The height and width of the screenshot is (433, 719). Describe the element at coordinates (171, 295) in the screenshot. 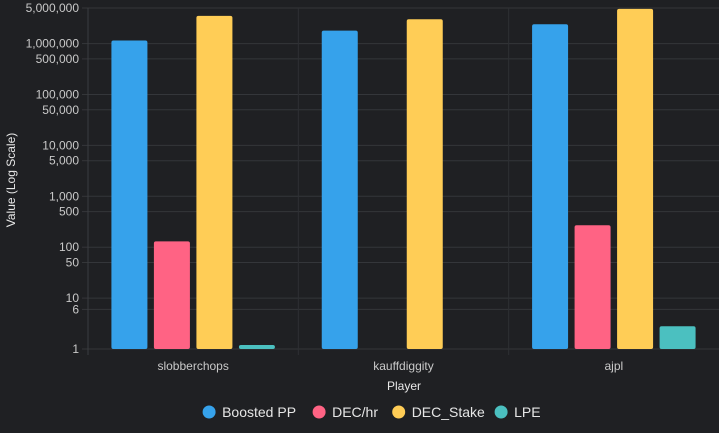

I see `bar-dec-hr-slobberchops` at that location.